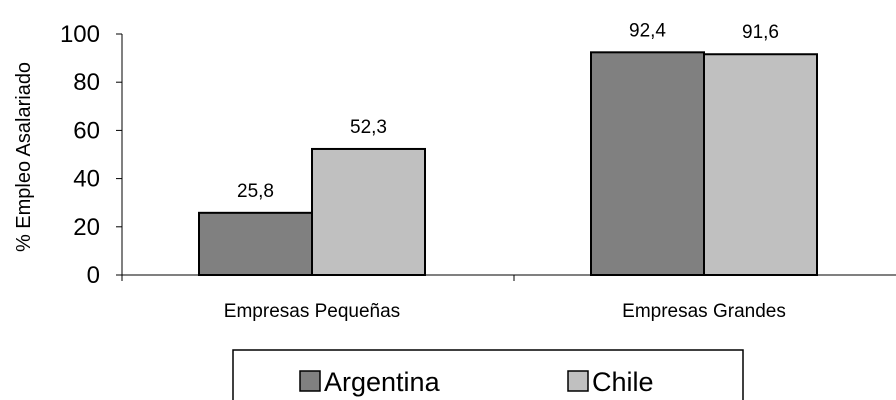 The width and height of the screenshot is (896, 400). Describe the element at coordinates (647, 30) in the screenshot. I see `data-label: 92,4` at that location.